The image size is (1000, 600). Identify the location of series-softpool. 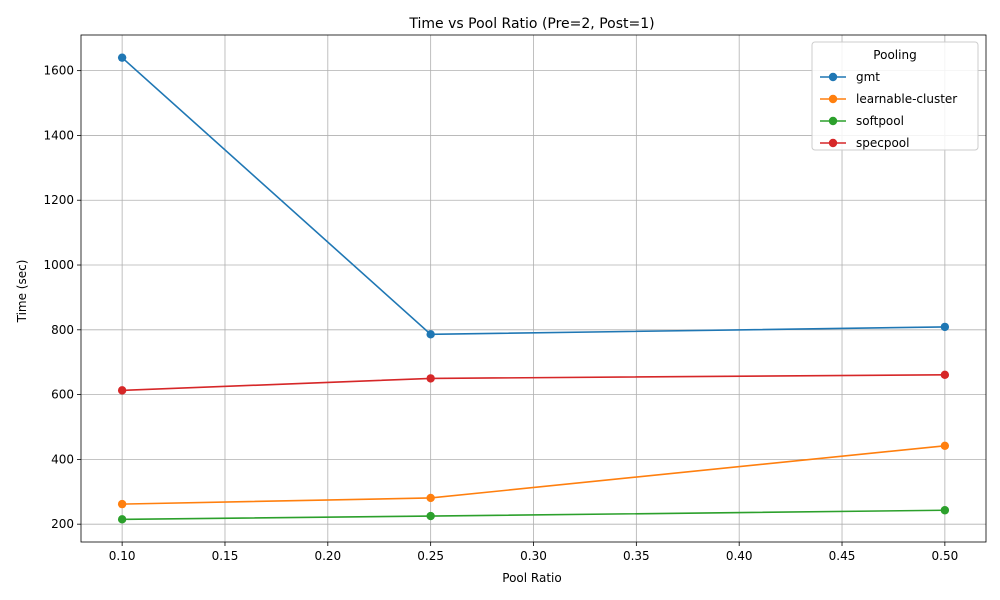
(533, 515).